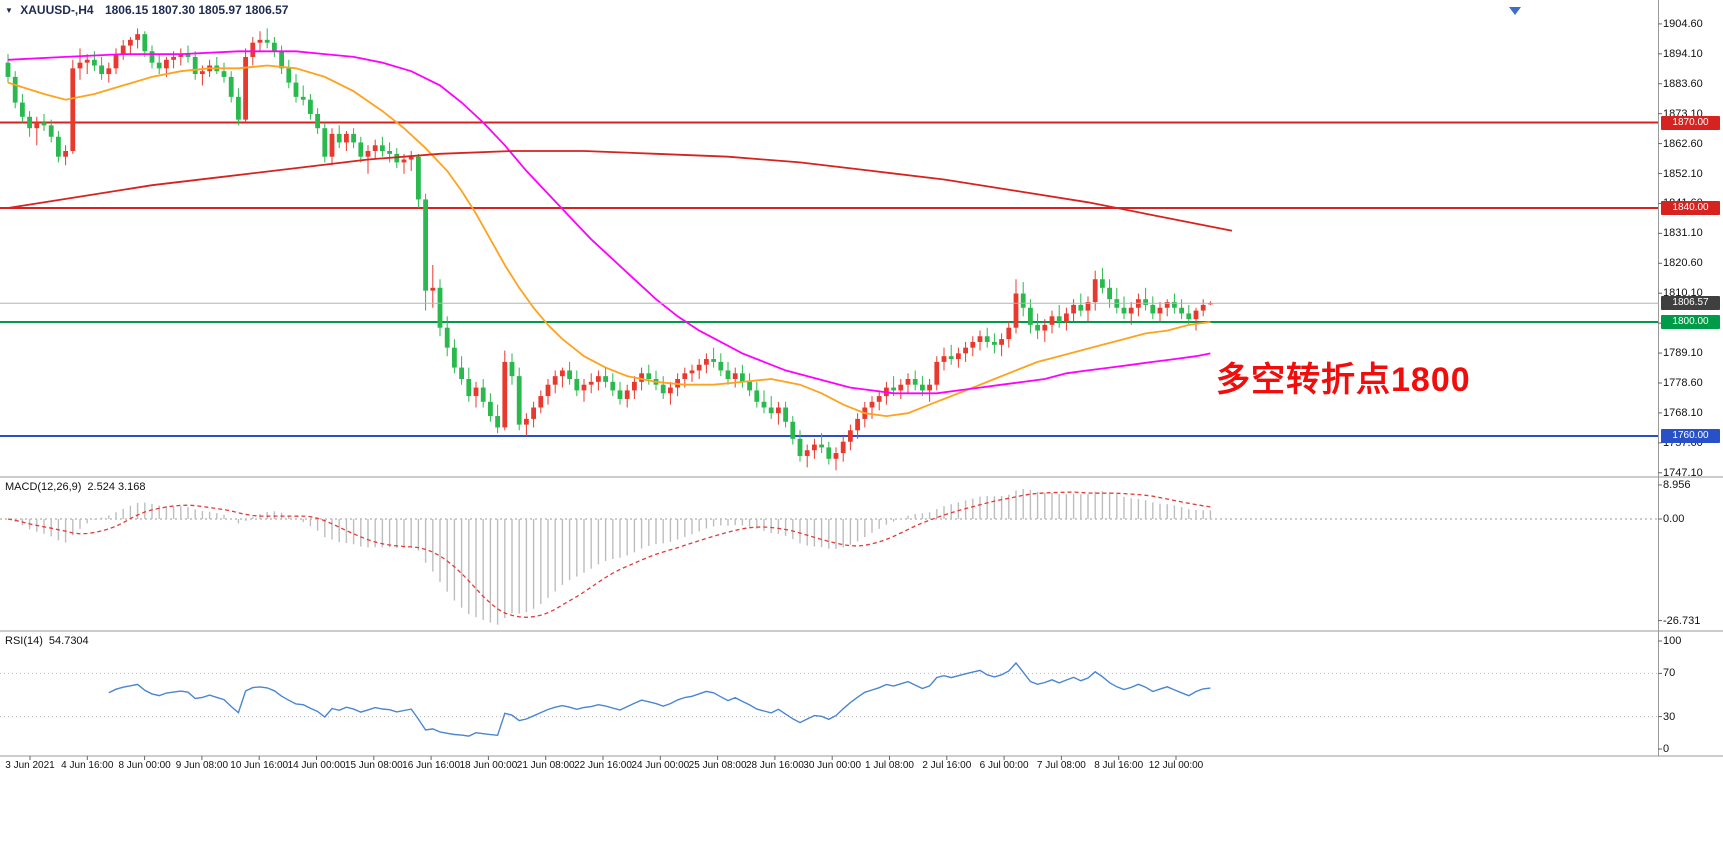 This screenshot has height=842, width=1723. Describe the element at coordinates (68, 641) in the screenshot. I see `rsi-value: 54.7304` at that location.